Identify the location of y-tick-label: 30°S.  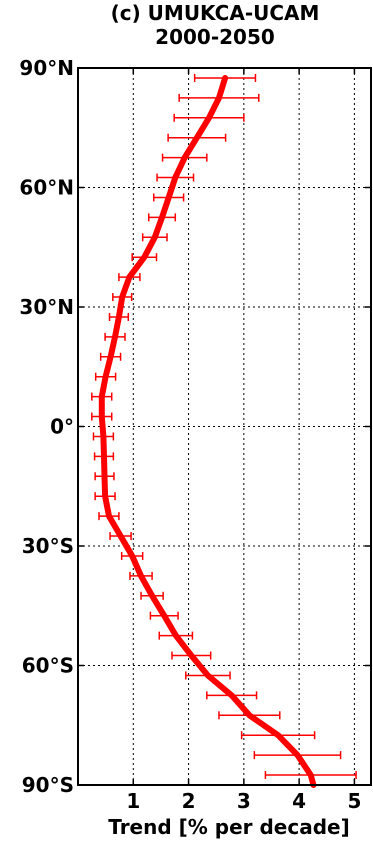
(48, 546).